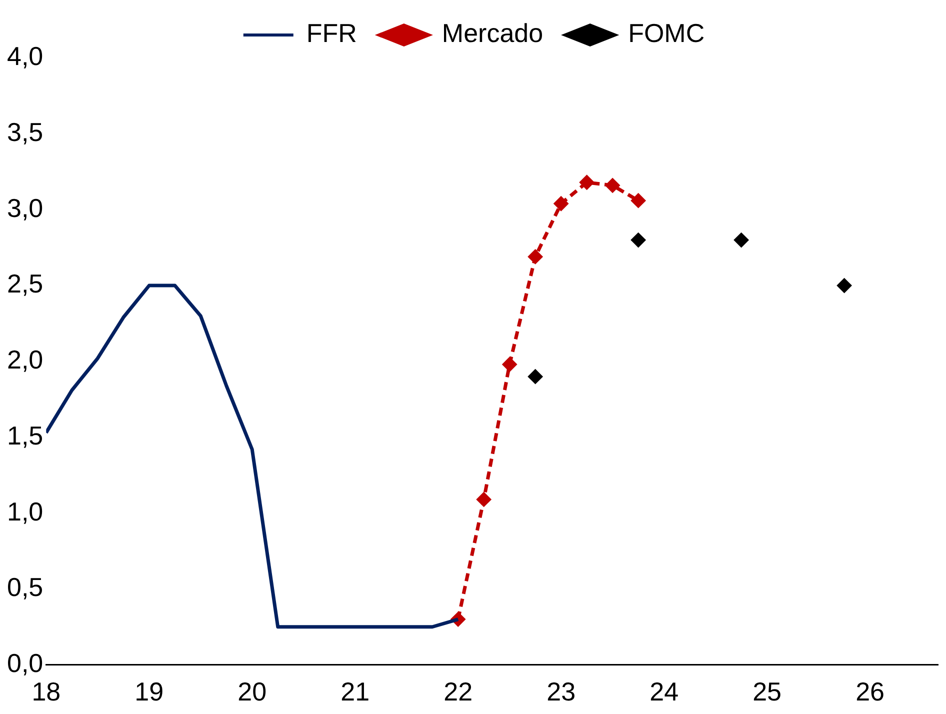 This screenshot has width=946, height=714. Describe the element at coordinates (25, 132) in the screenshot. I see `y-tick-label: 3,5` at that location.